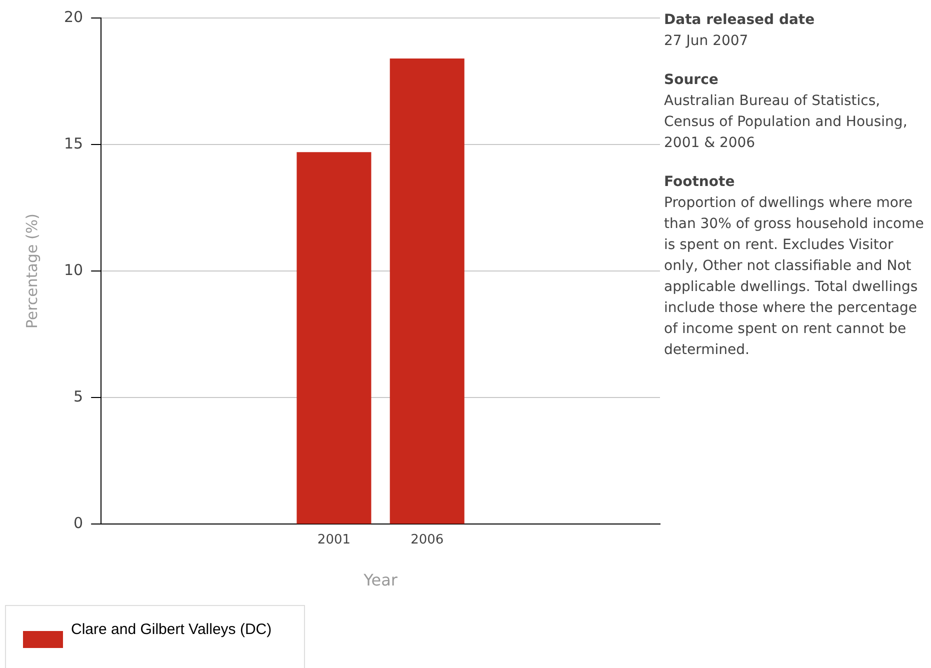 The width and height of the screenshot is (931, 668). Describe the element at coordinates (380, 580) in the screenshot. I see `x-axis-title: Year` at that location.